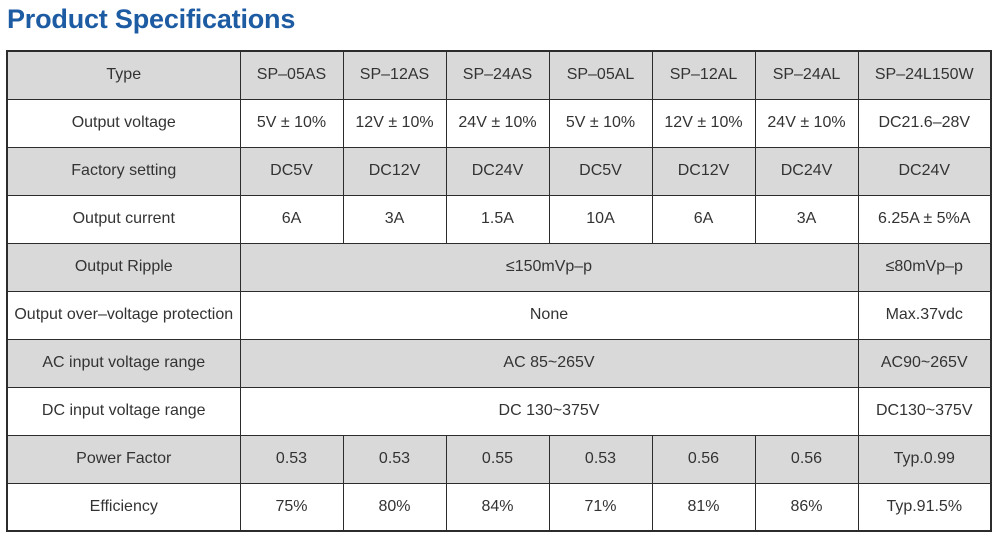 This screenshot has width=1007, height=543. Describe the element at coordinates (924, 267) in the screenshot. I see `table-cell: ≤80mVp–p` at that location.